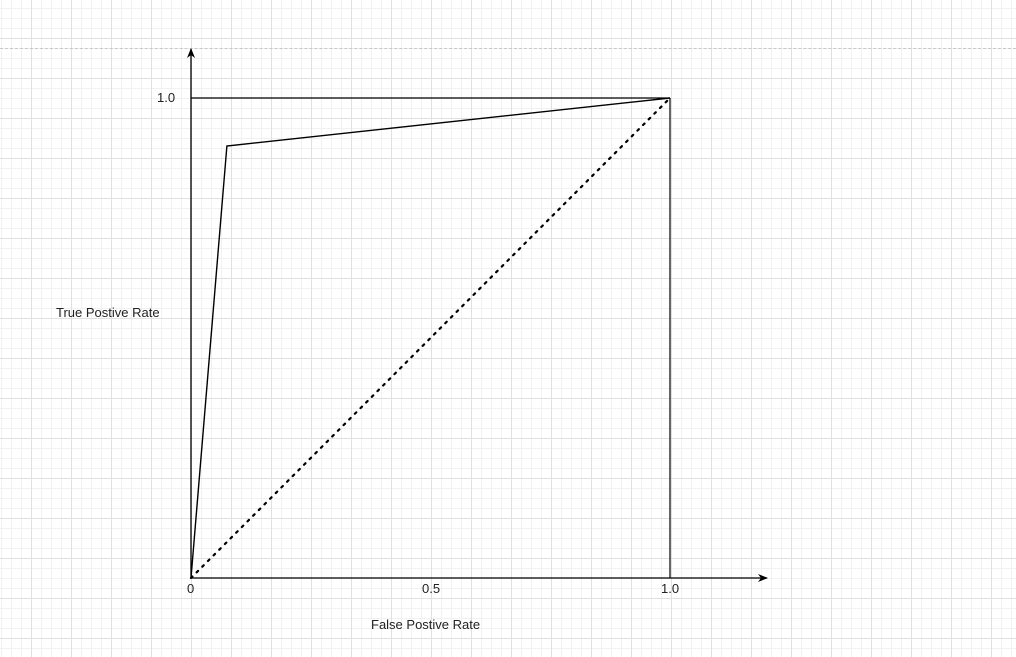 This screenshot has height=657, width=1016. Describe the element at coordinates (166, 97) in the screenshot. I see `y-tick-label: 1.0` at that location.